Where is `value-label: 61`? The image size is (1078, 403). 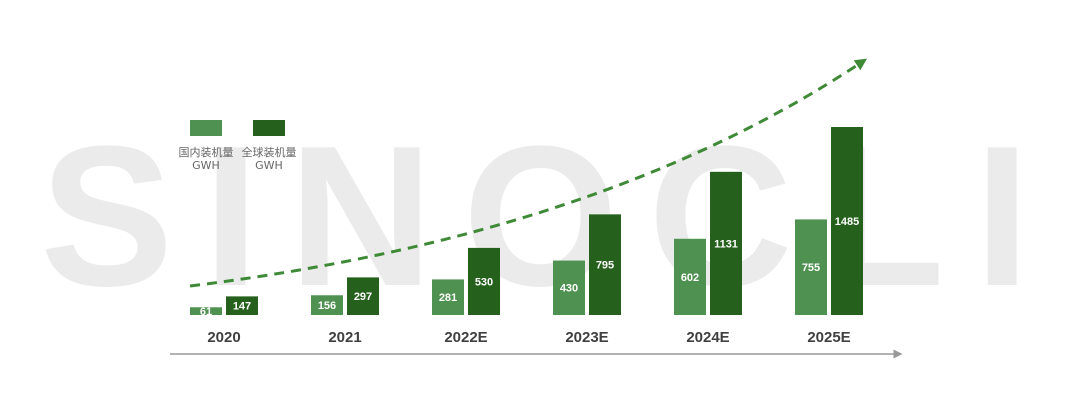 value-label: 61 is located at coordinates (206, 312).